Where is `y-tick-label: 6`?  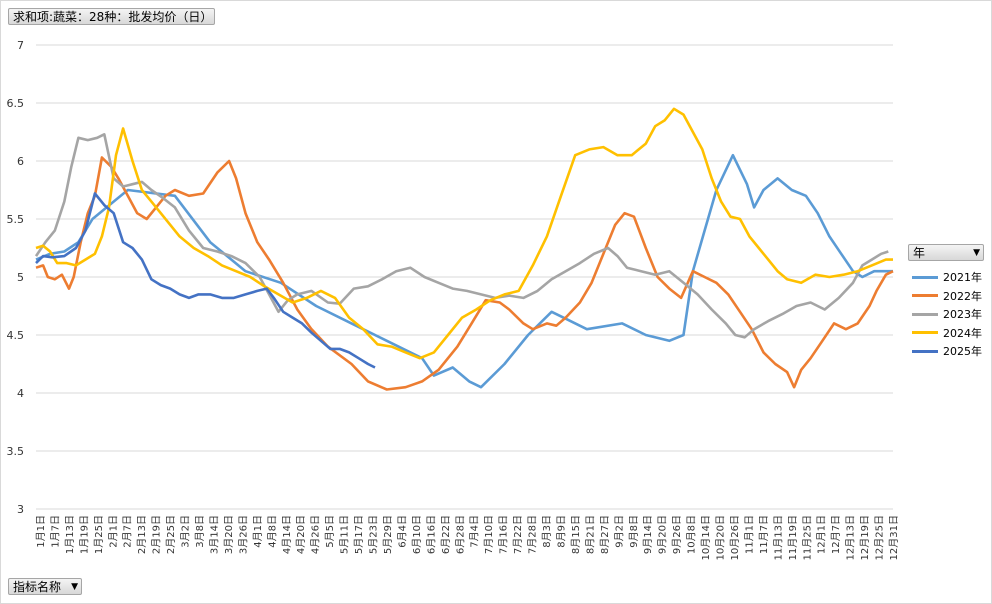
y-tick-label: 6 is located at coordinates (20, 161).